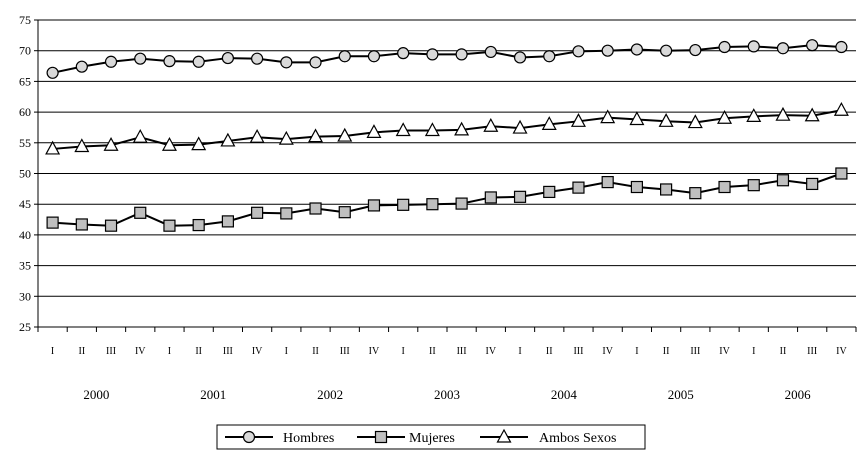 Image resolution: width=859 pixels, height=454 pixels. Describe the element at coordinates (447, 59) in the screenshot. I see `series-line-hombres` at that location.